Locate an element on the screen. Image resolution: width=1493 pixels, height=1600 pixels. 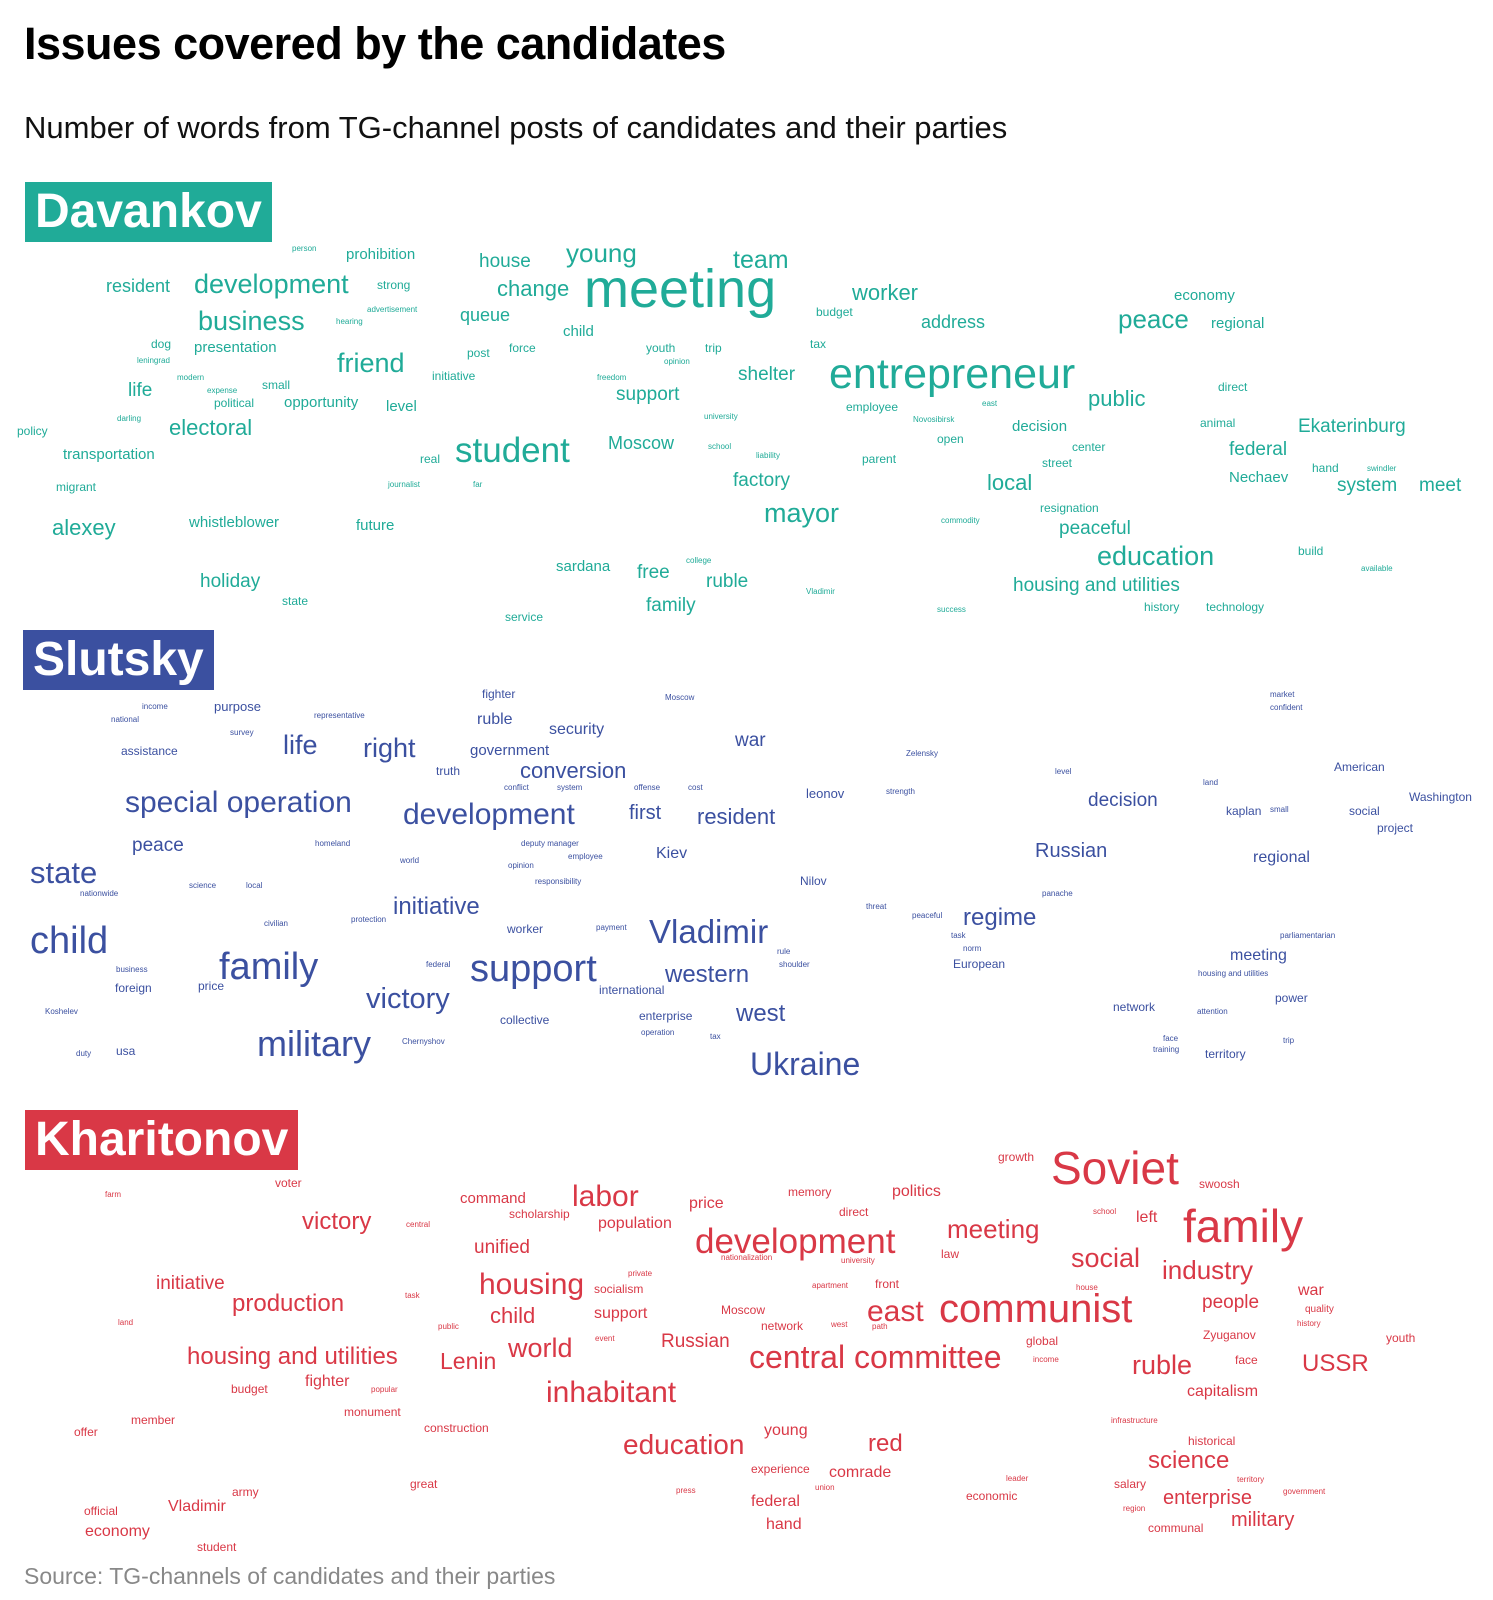
word-davankov-85: college is located at coordinates (699, 560).